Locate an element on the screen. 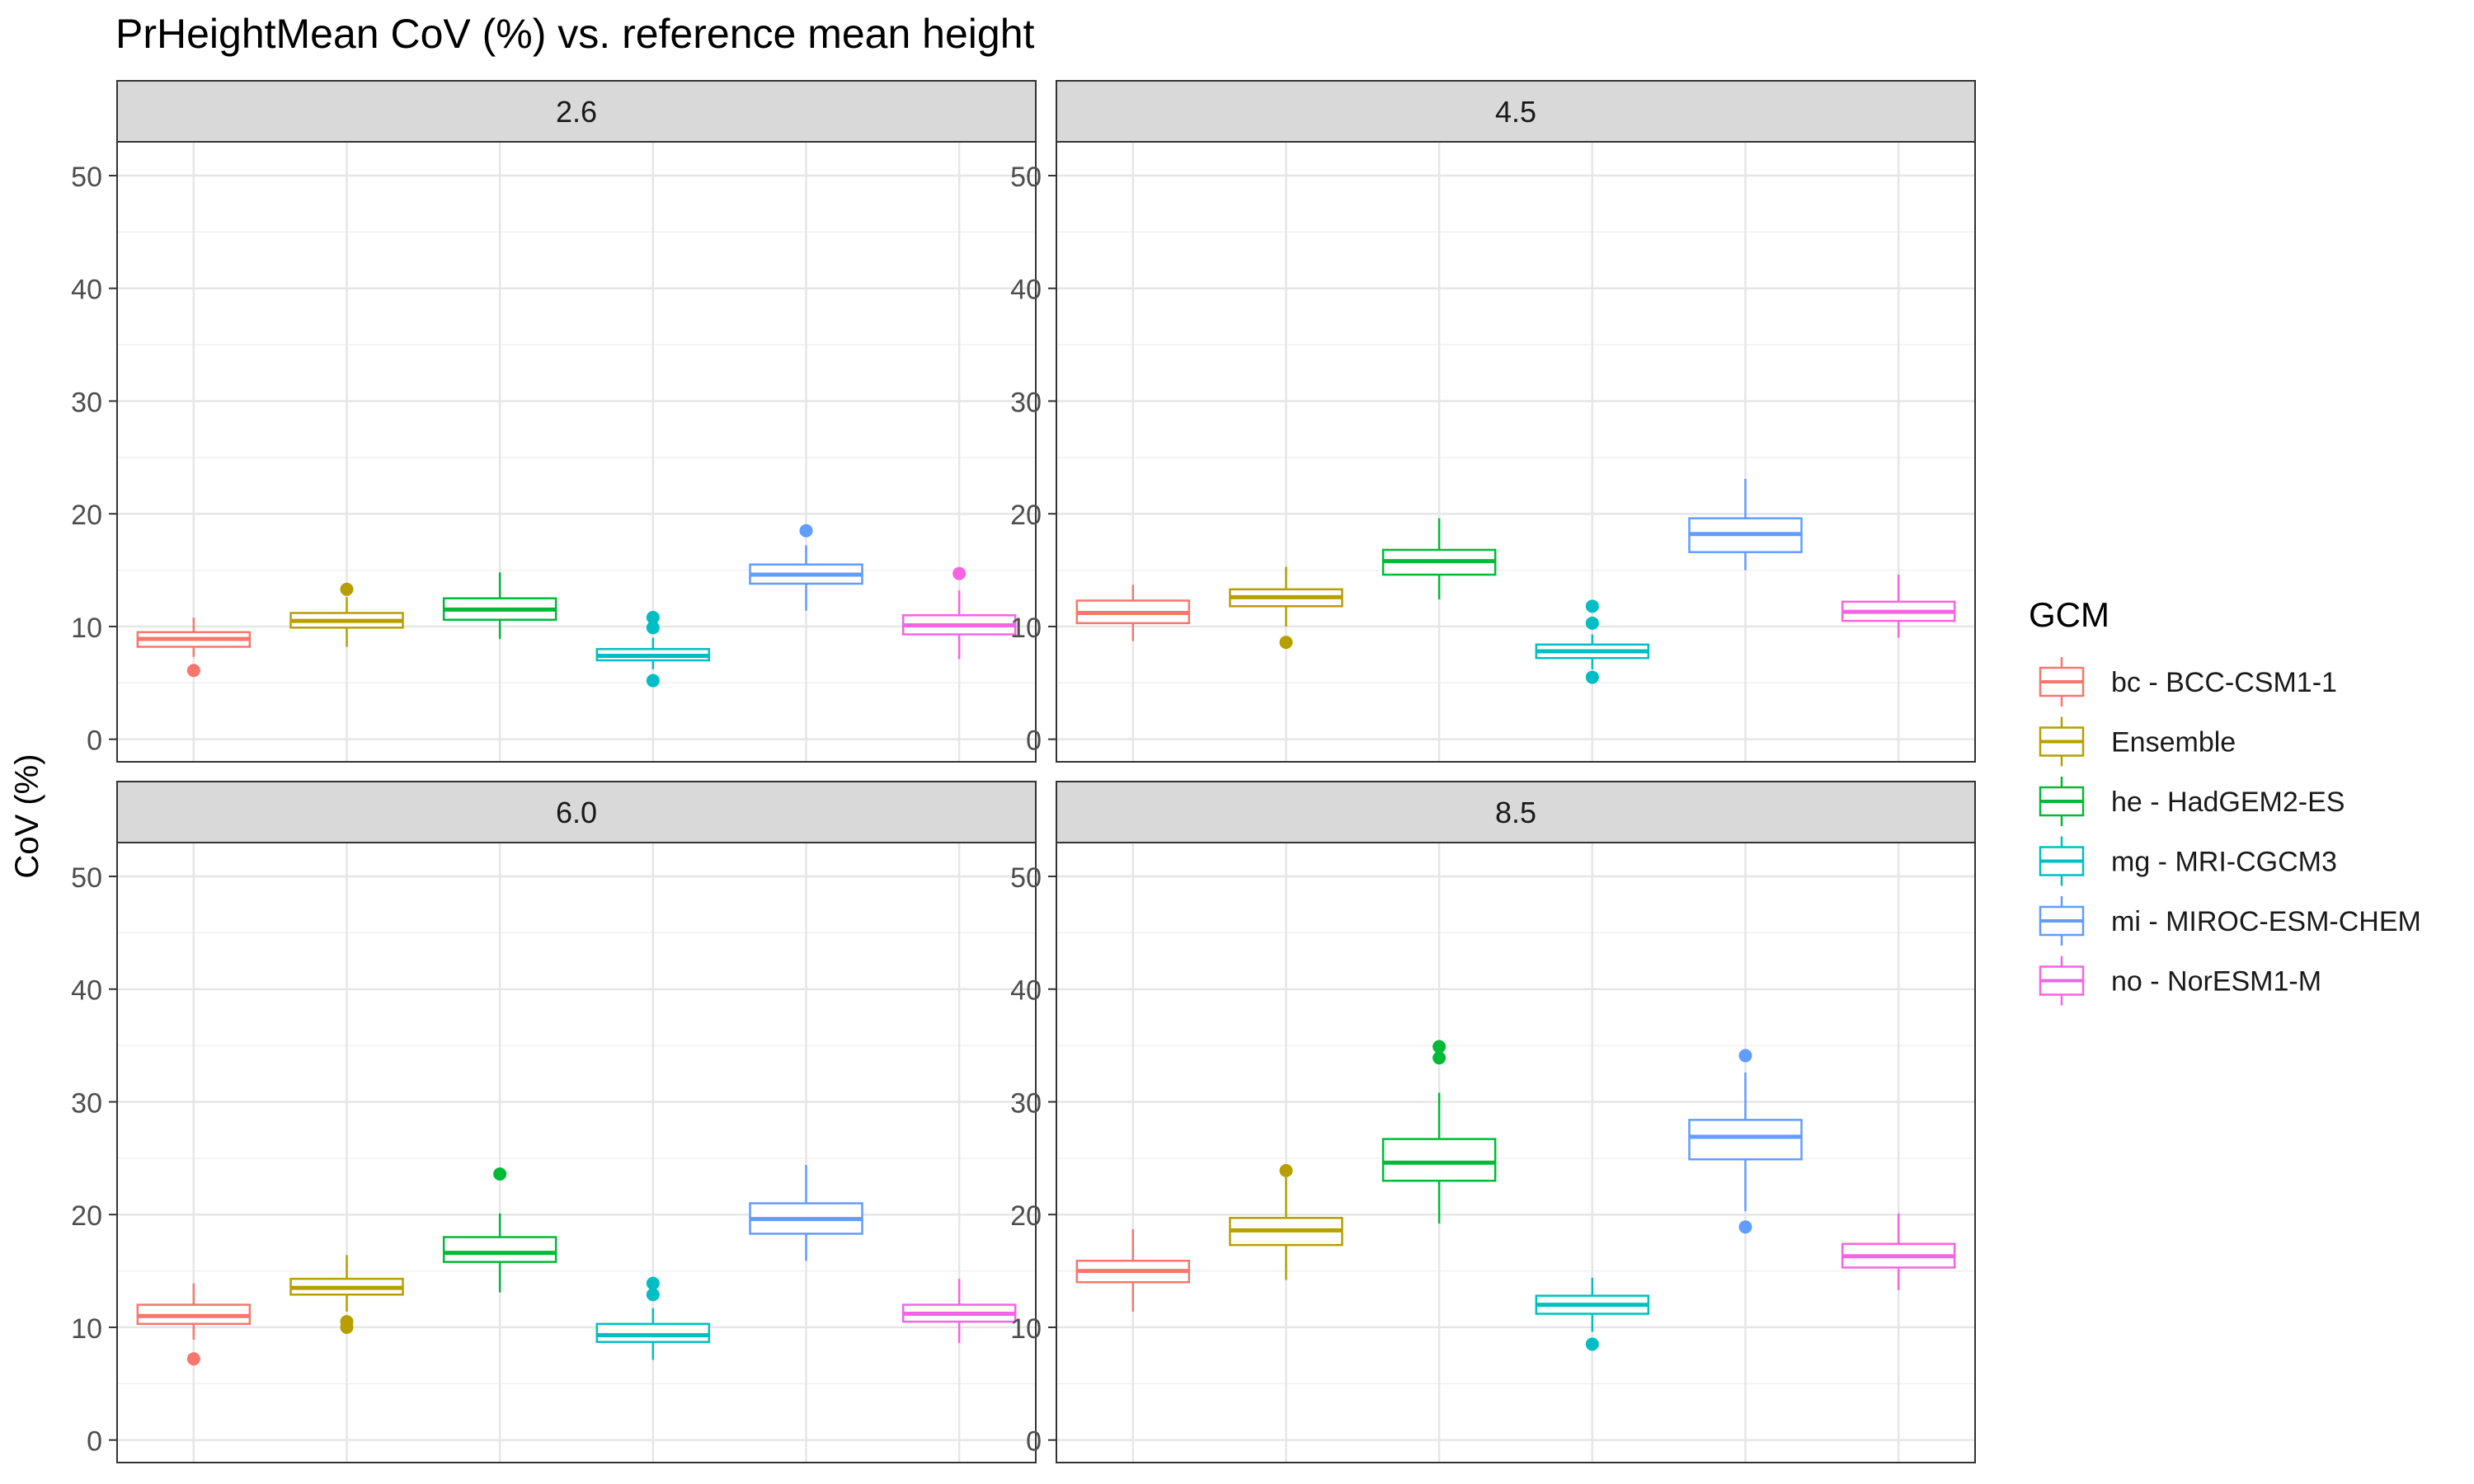 The image size is (2474, 1484). facet-strip-label: 4.5 is located at coordinates (1515, 112).